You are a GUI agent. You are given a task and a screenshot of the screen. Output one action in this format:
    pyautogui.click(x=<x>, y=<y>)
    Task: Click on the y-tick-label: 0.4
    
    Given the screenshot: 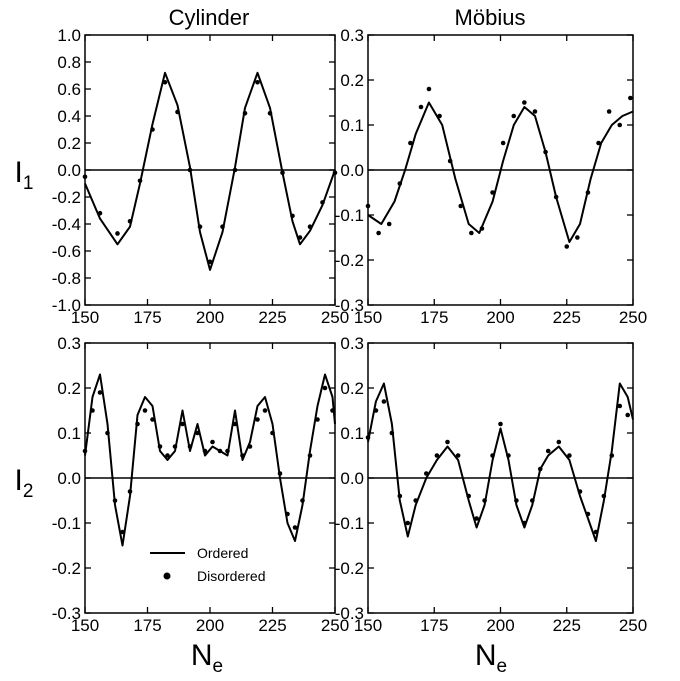 What is the action you would take?
    pyautogui.click(x=69, y=116)
    